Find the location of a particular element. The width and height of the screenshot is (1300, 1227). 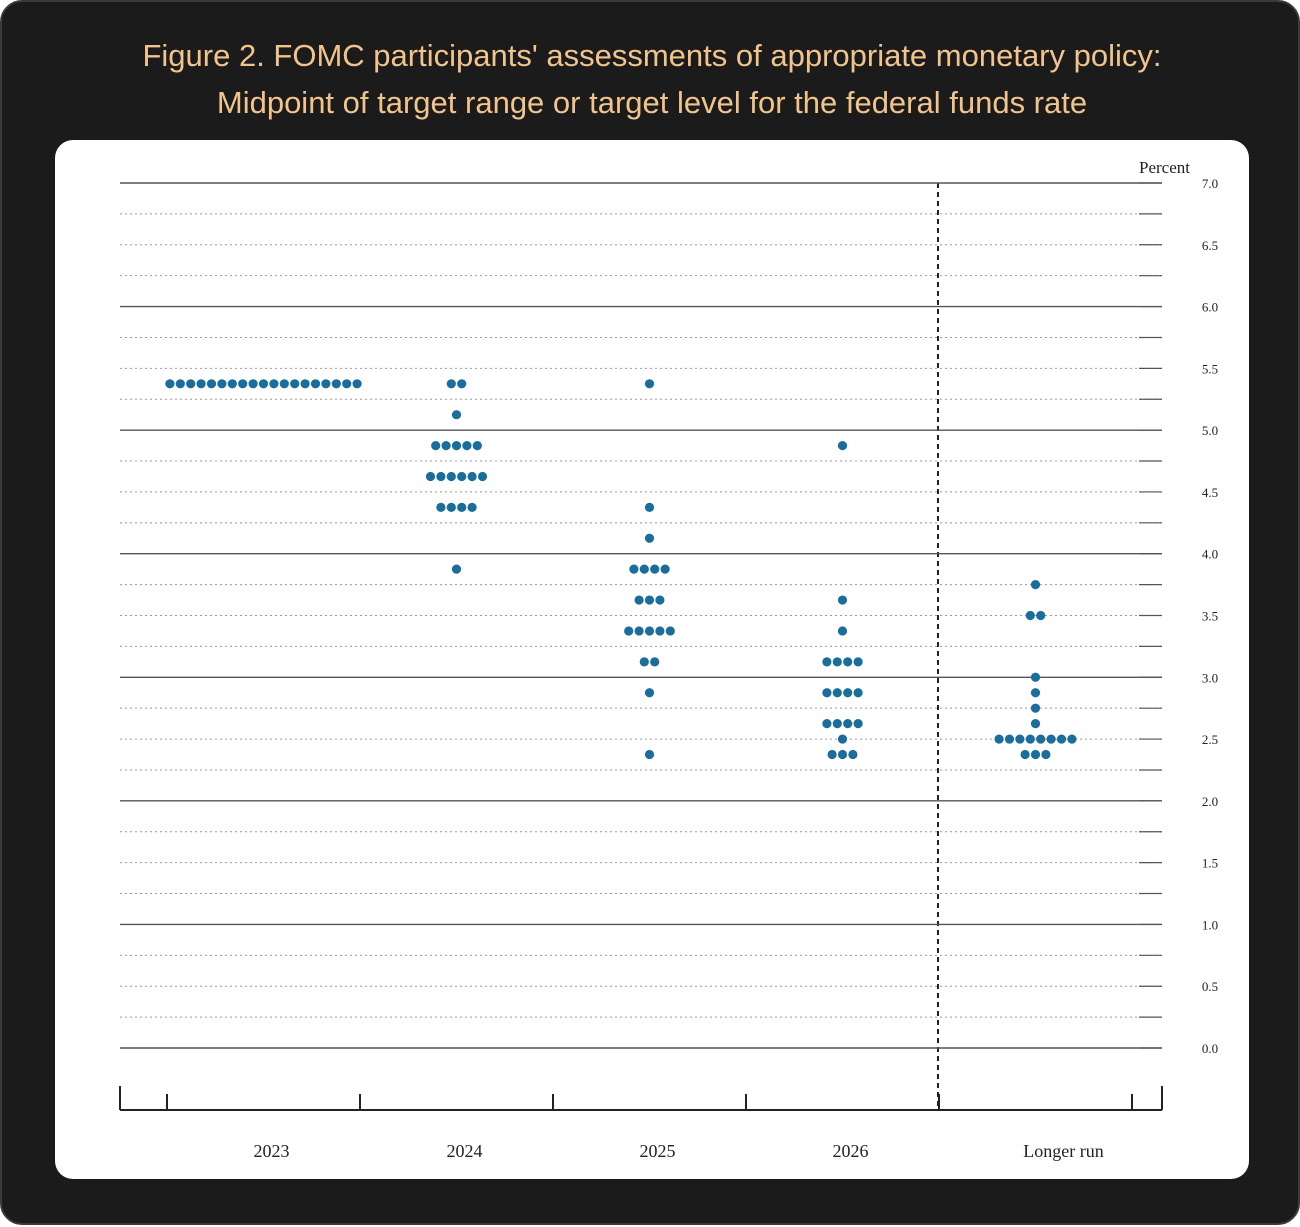

y-tick-label: 3.0 is located at coordinates (1210, 677).